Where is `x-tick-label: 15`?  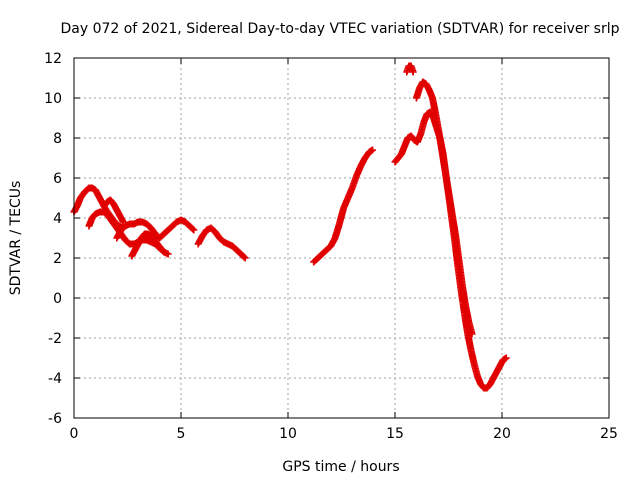 x-tick-label: 15 is located at coordinates (395, 434).